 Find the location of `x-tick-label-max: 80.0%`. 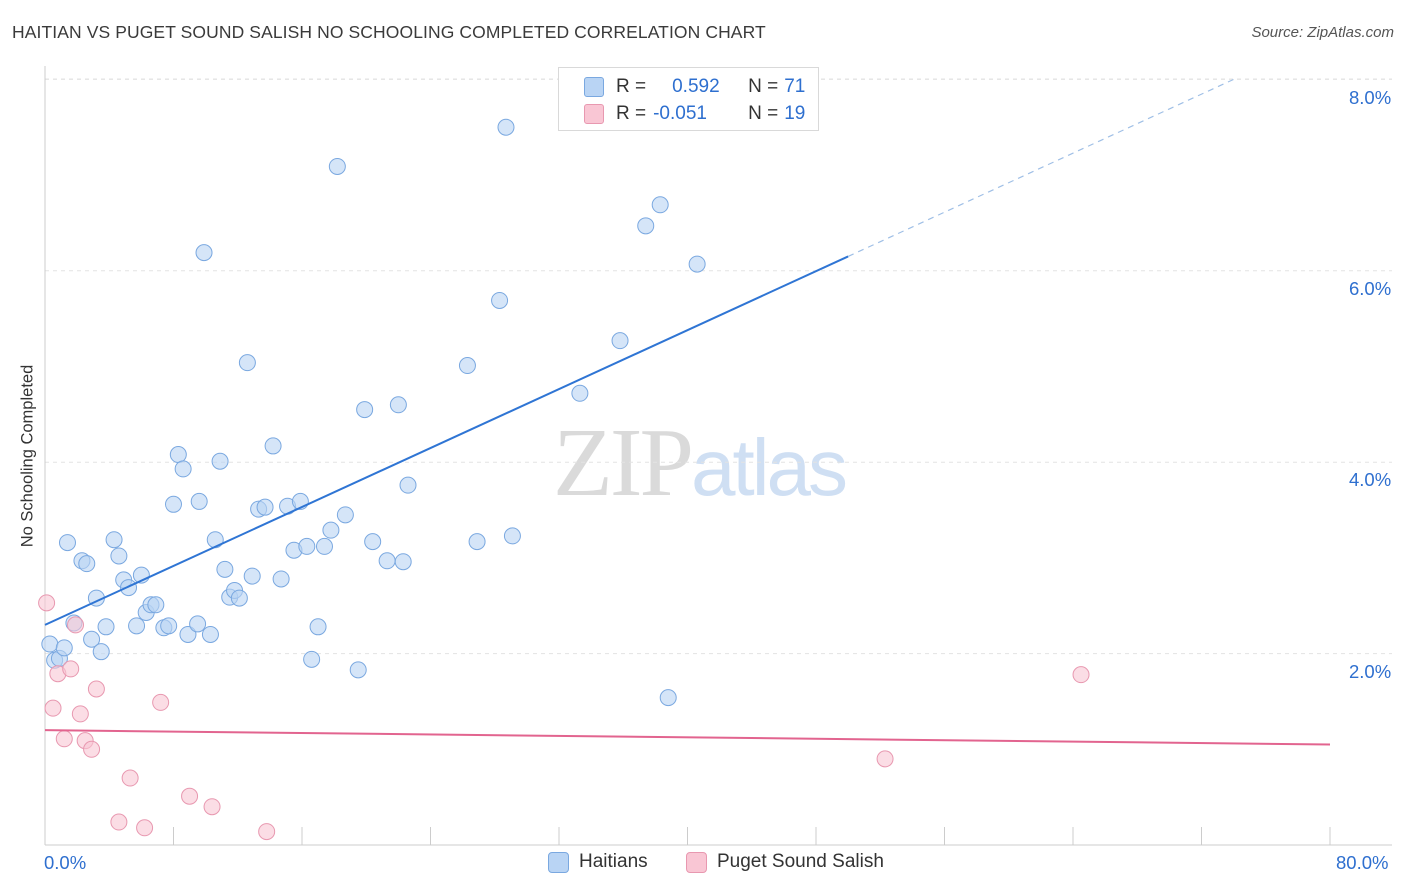

x-tick-label-max: 80.0% is located at coordinates (1362, 862).